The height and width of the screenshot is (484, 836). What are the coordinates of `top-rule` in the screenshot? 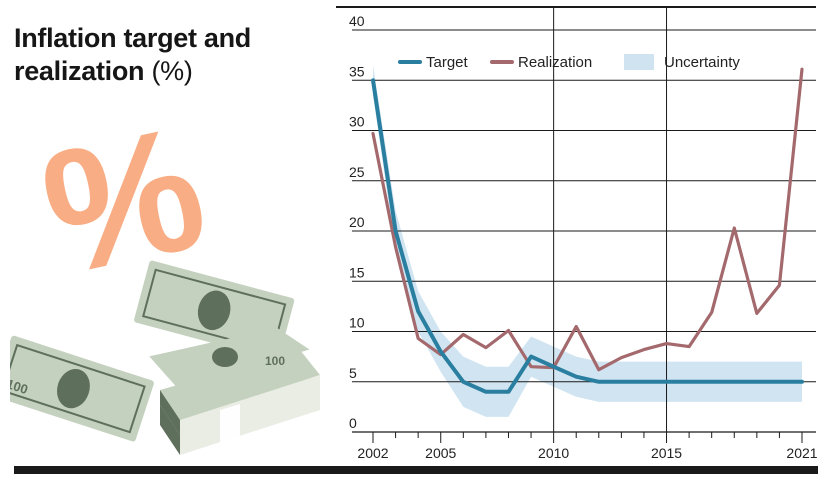 It's located at (576, 7).